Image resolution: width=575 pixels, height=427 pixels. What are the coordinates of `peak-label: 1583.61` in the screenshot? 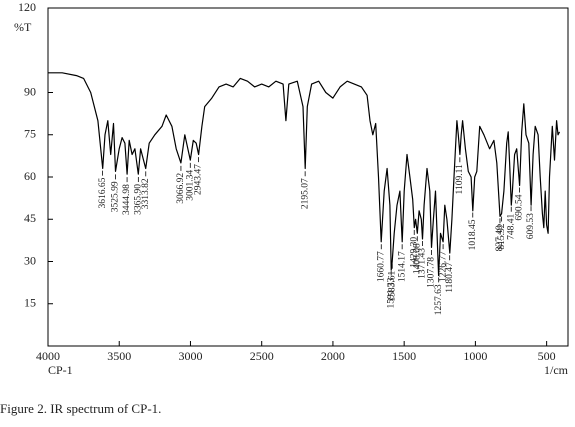 It's located at (392, 285).